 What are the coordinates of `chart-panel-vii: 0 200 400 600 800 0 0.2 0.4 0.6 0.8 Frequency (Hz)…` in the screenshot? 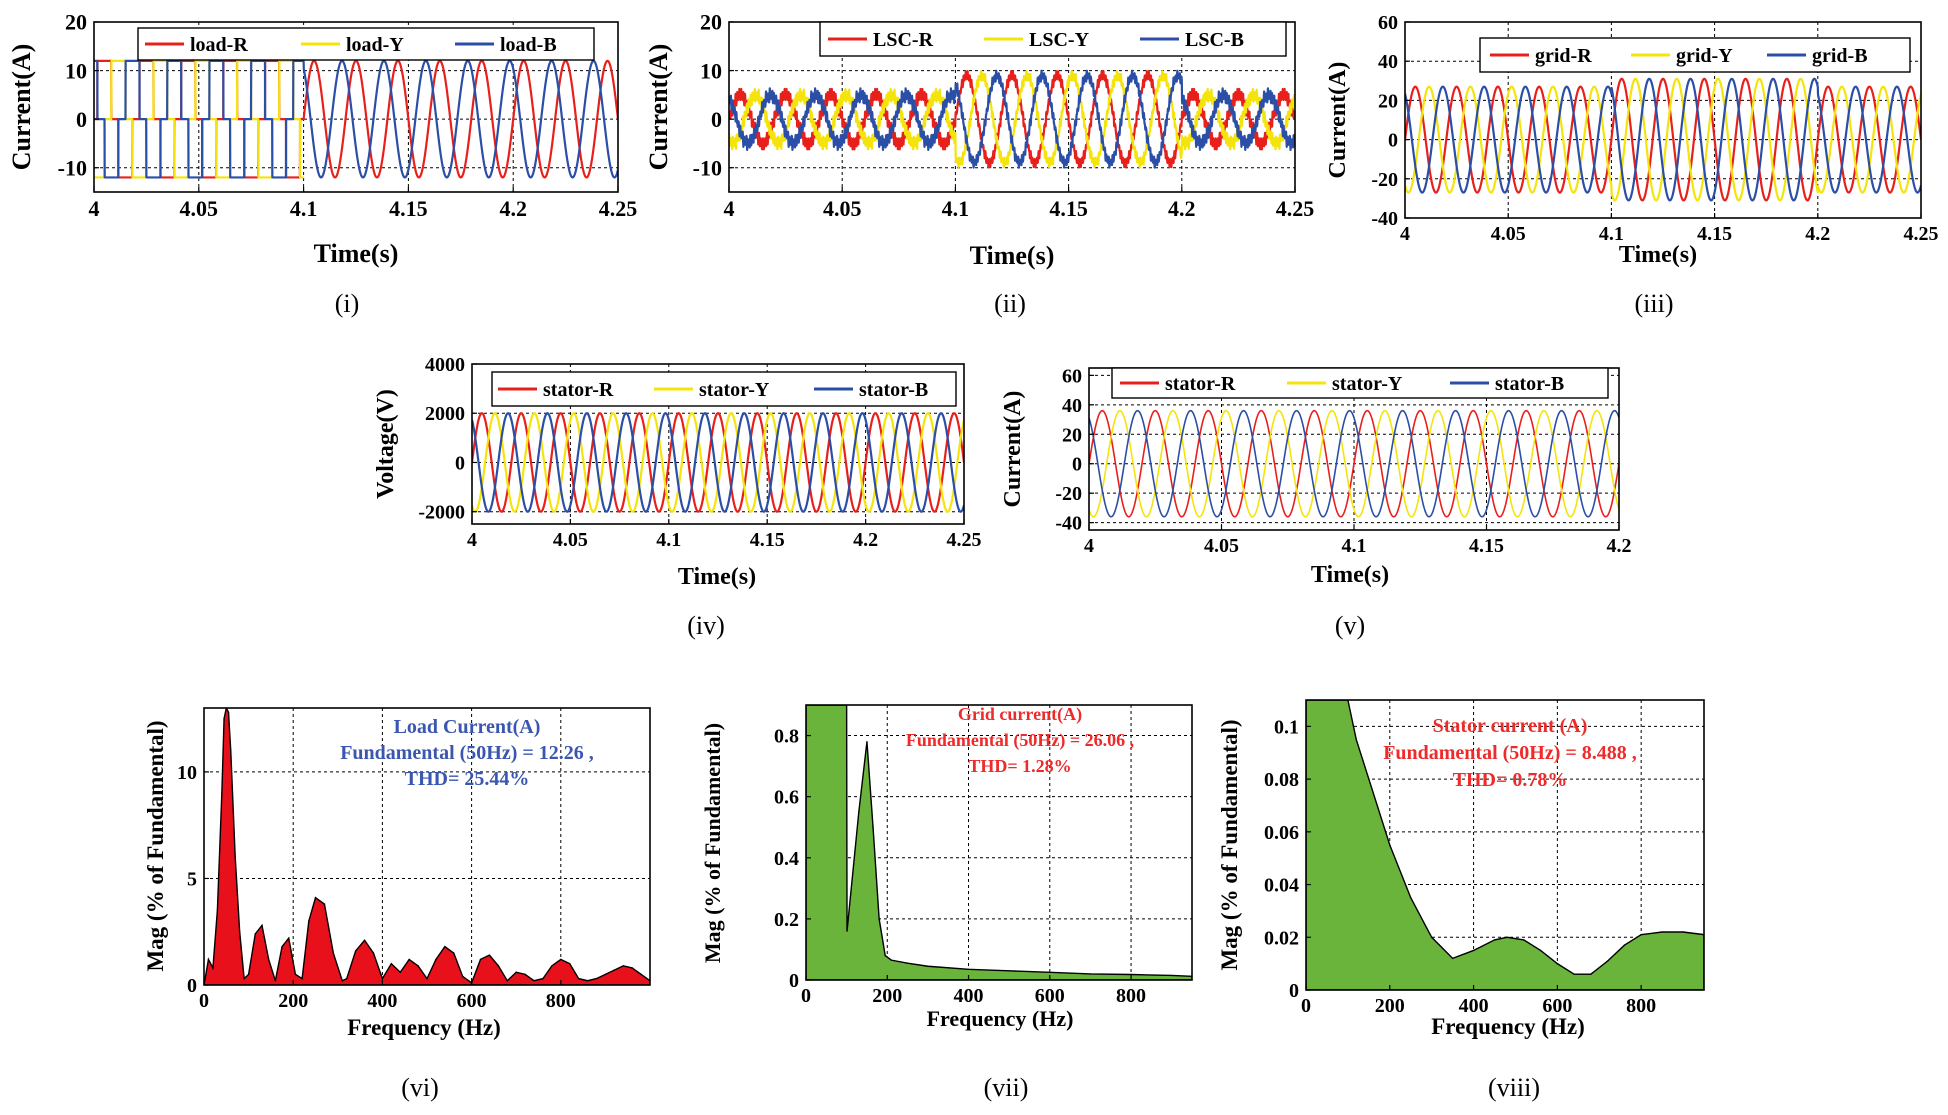 It's located at (946, 903).